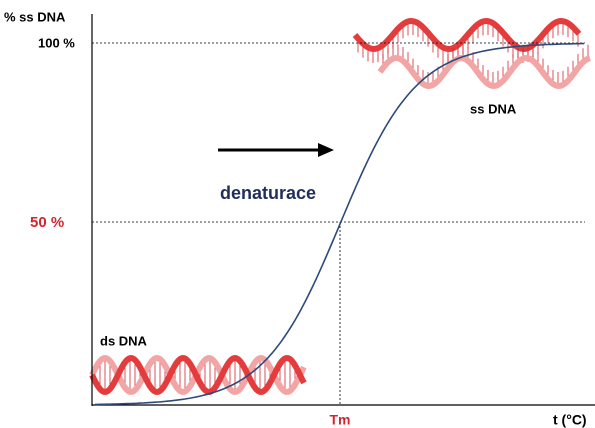  I want to click on y-mark-100: 100 %, so click(56, 42).